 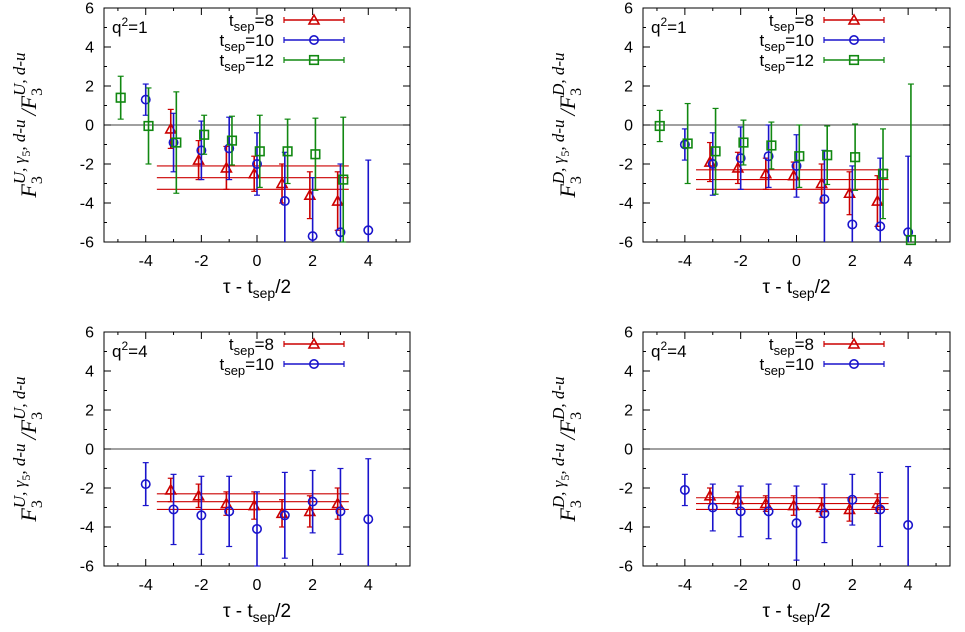 I want to click on series-tsep=12, so click(x=785, y=164).